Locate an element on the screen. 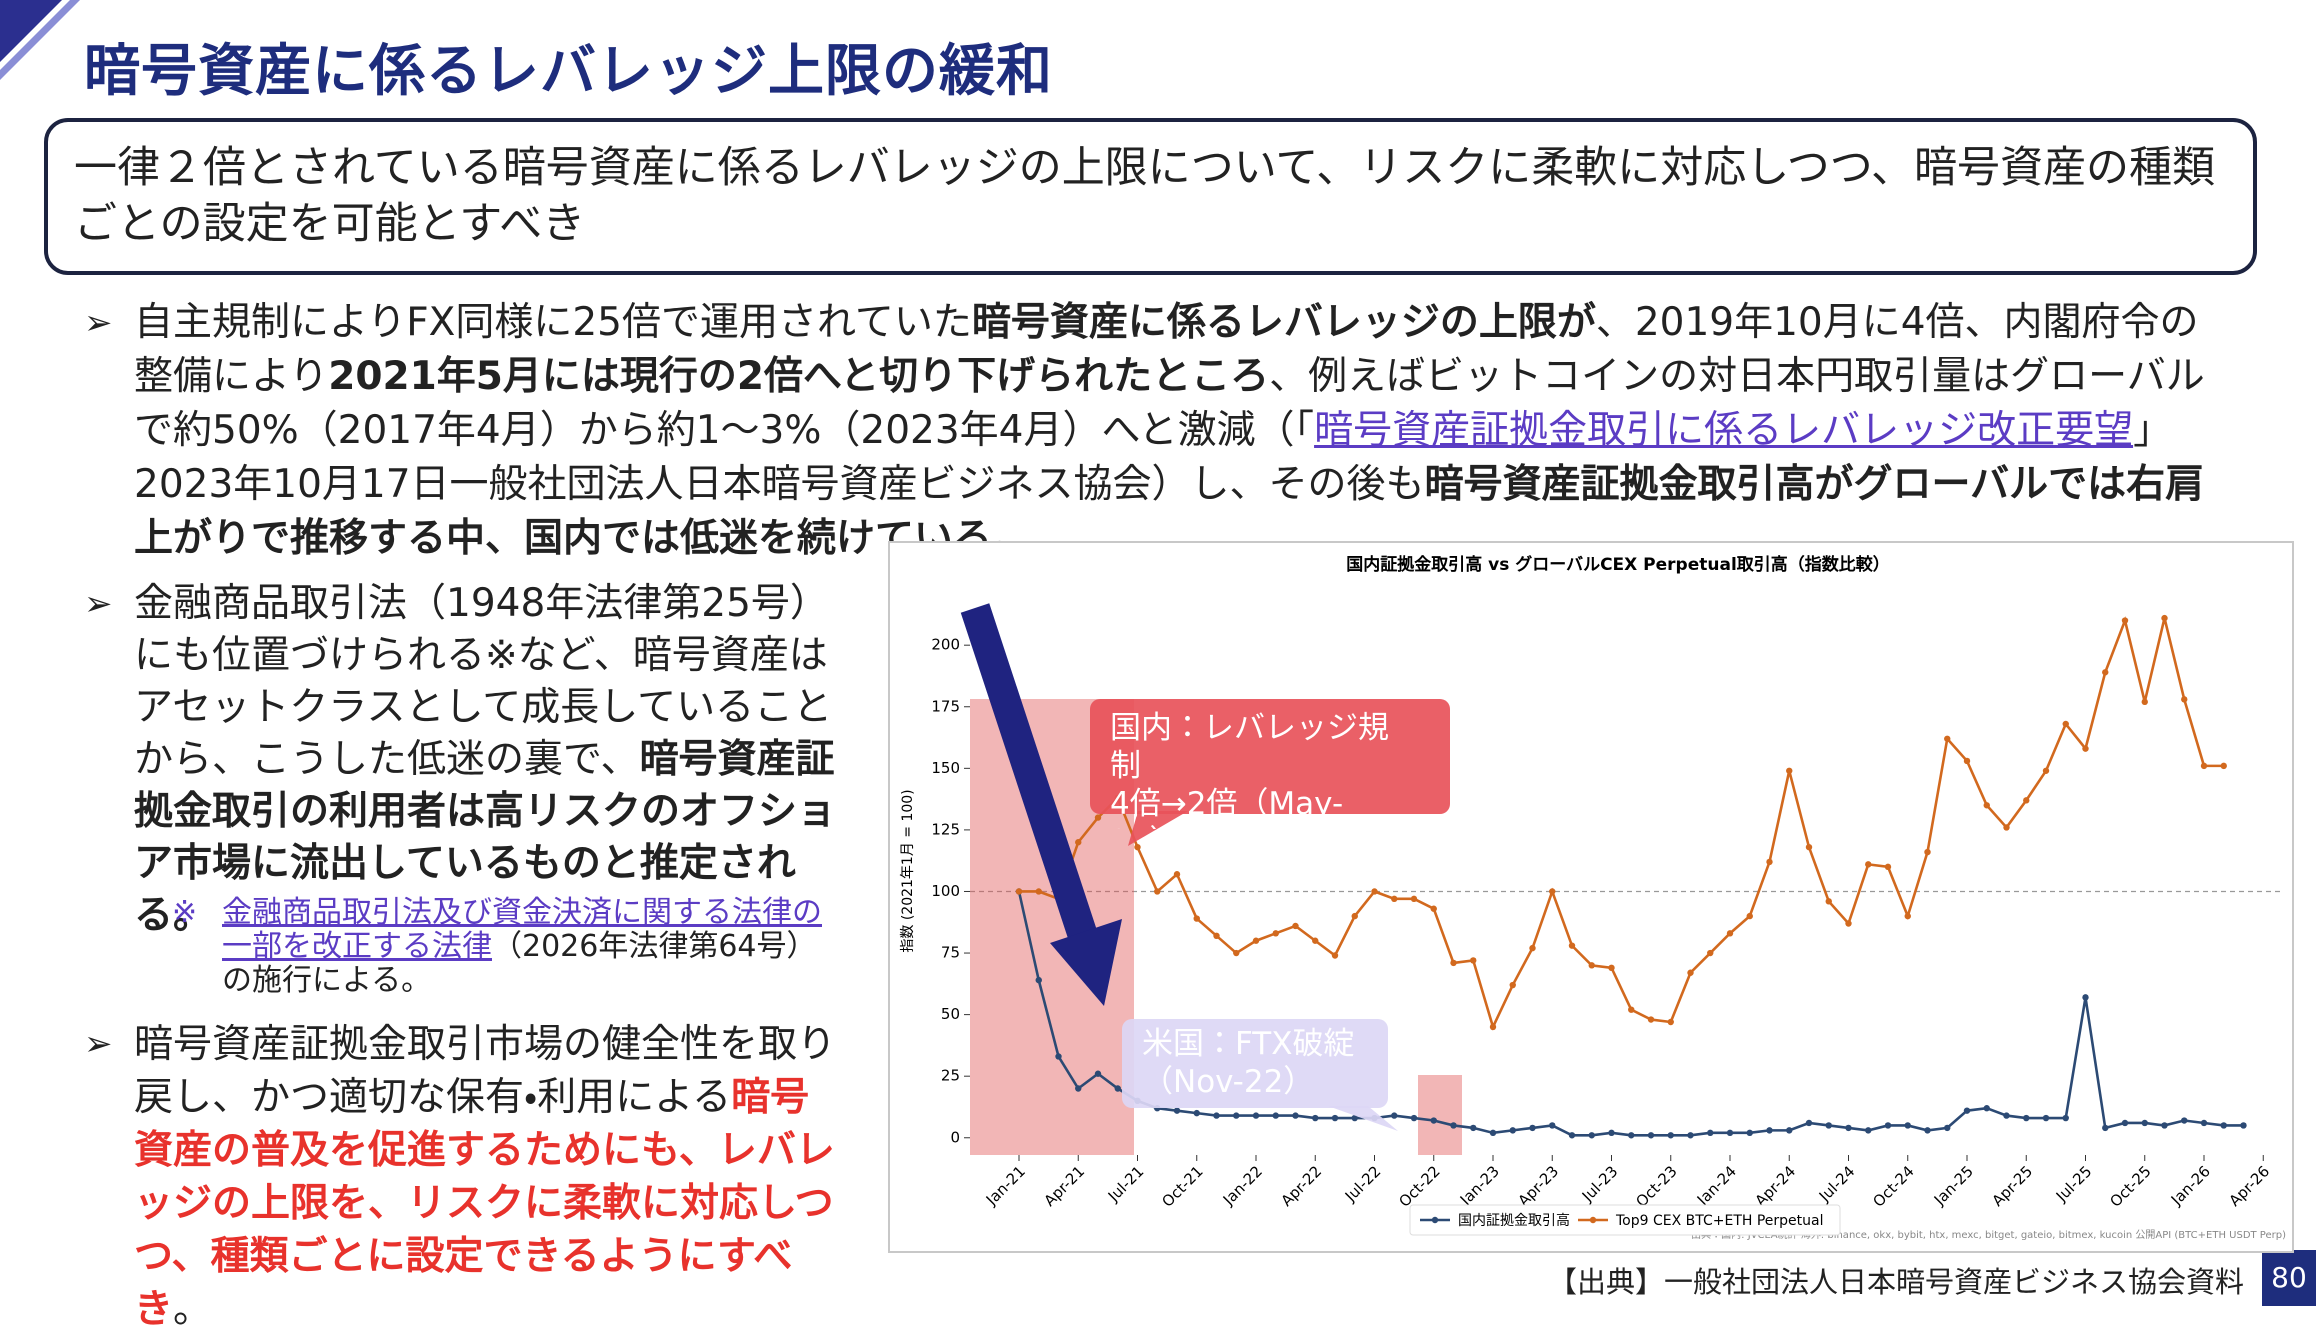 This screenshot has height=1336, width=2316. slide-title: 暗号資産に係るレバレッジ上限の緩和 is located at coordinates (568, 71).